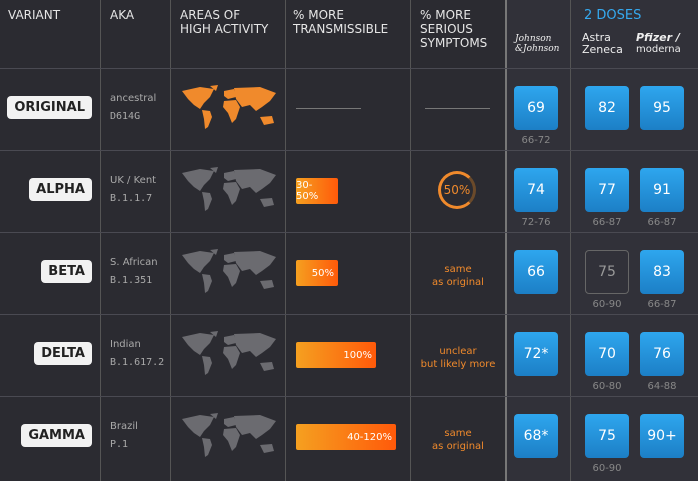 The height and width of the screenshot is (481, 698). I want to click on header: AKA, so click(122, 15).